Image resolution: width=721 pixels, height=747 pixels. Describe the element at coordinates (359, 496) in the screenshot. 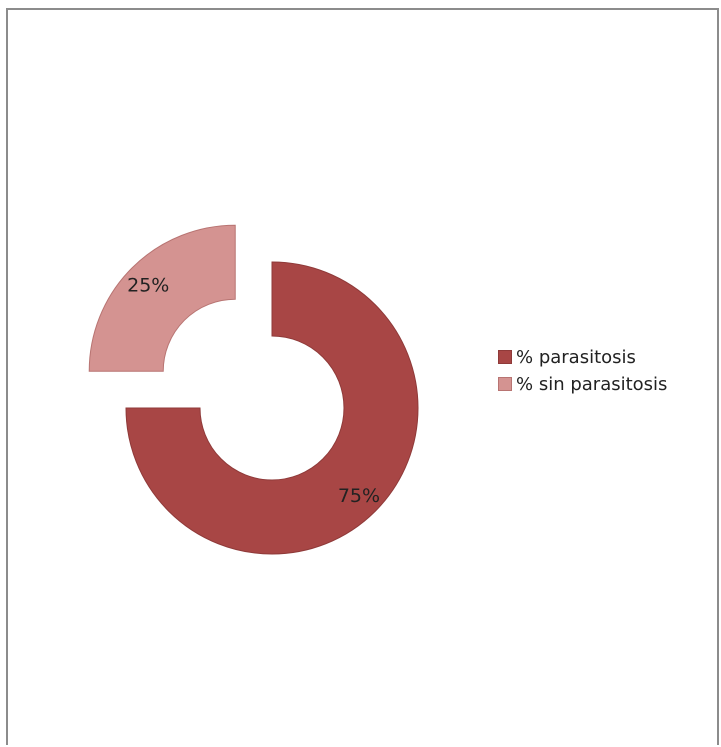

I see `data-label-pct-parasitosis: 75%` at that location.